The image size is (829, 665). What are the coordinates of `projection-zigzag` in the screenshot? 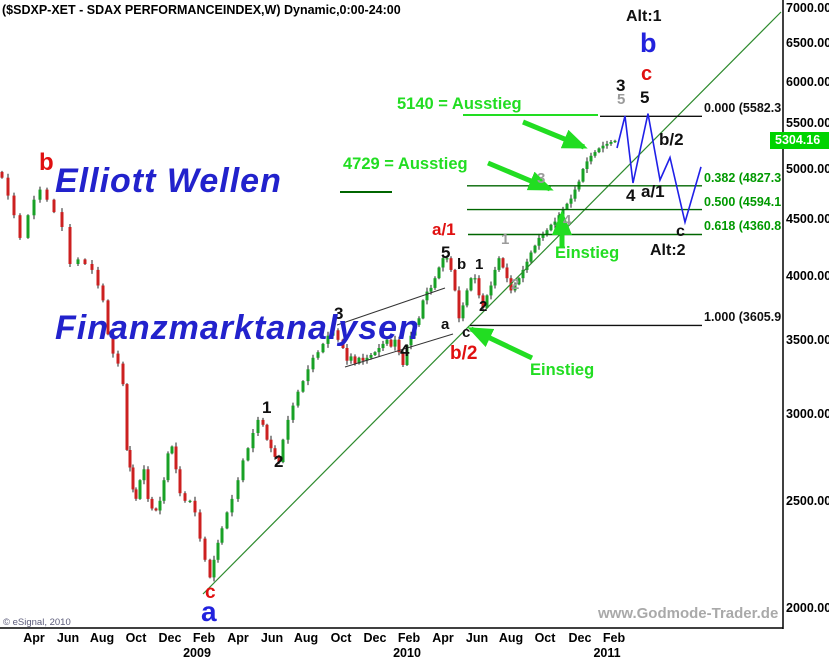 It's located at (659, 169).